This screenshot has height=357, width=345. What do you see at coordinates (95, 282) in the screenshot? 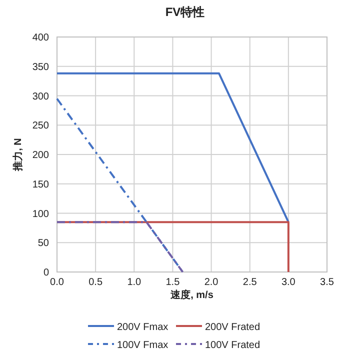
I see `x-tick-label: 0.5` at bounding box center [95, 282].